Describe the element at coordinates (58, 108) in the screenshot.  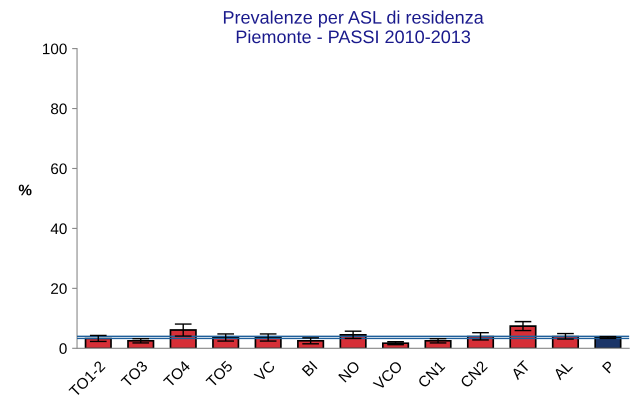
I see `y-tick-label: 80` at that location.